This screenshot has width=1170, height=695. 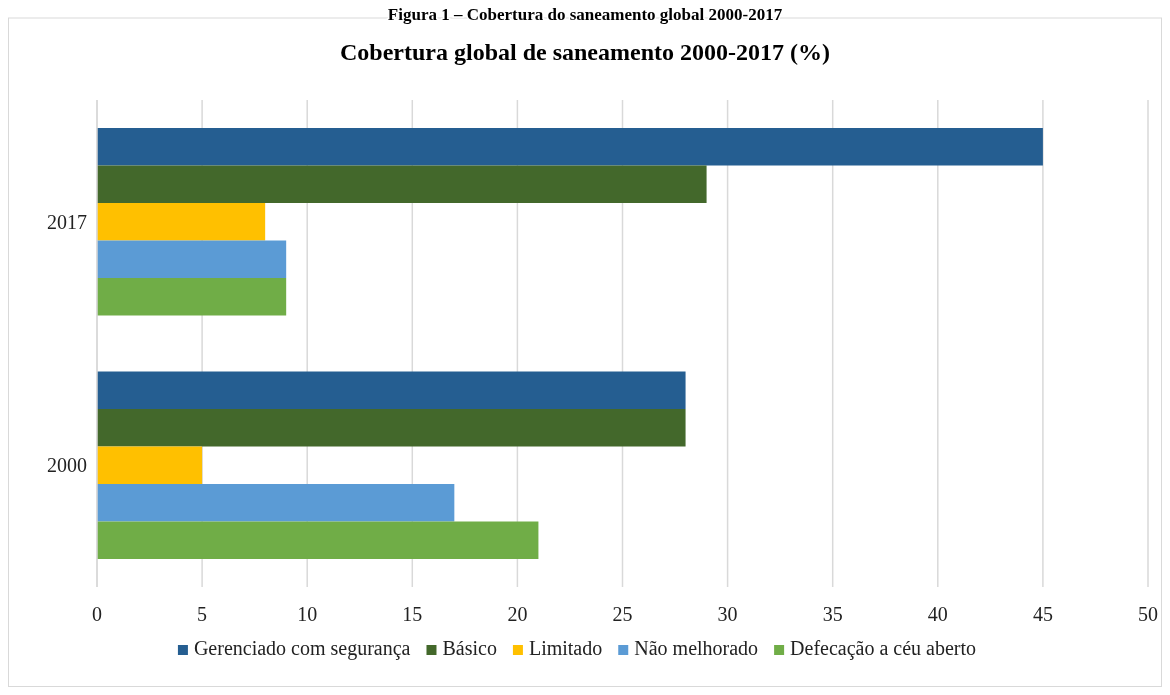 I want to click on x-tick-label: 15, so click(x=412, y=614).